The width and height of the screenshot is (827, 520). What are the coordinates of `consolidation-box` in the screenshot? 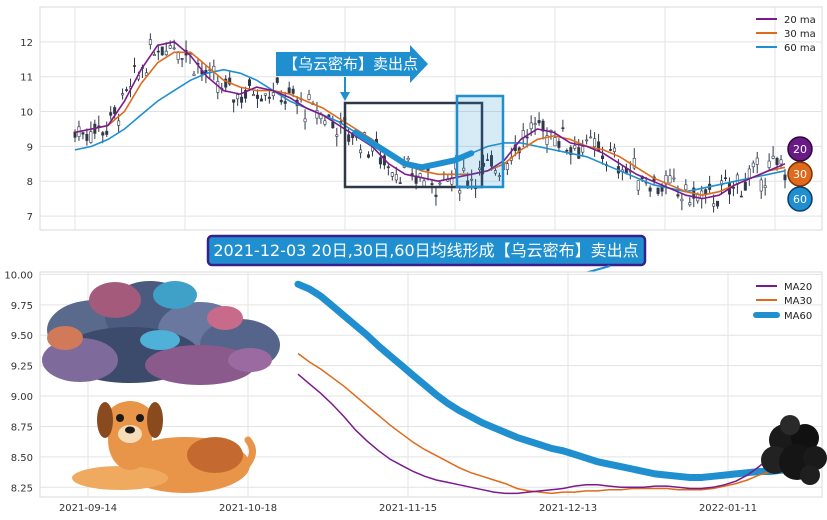 It's located at (413, 145).